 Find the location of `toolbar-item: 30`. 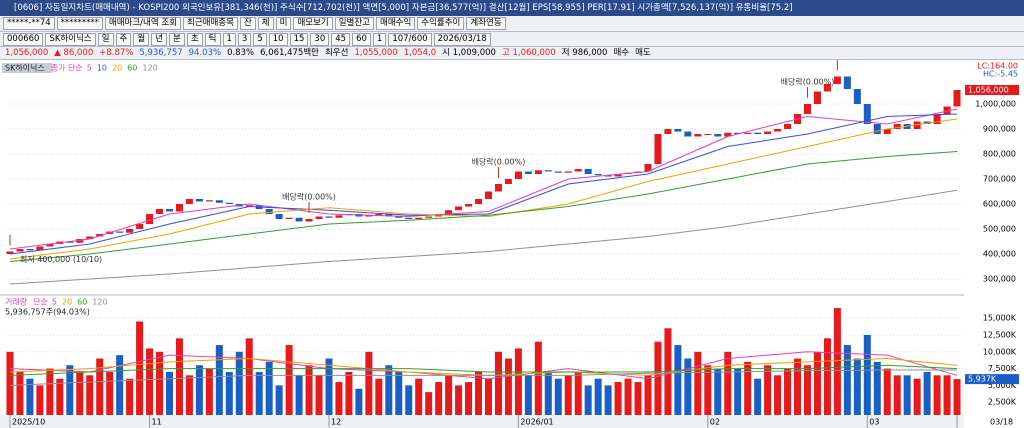

toolbar-item: 30 is located at coordinates (320, 39).